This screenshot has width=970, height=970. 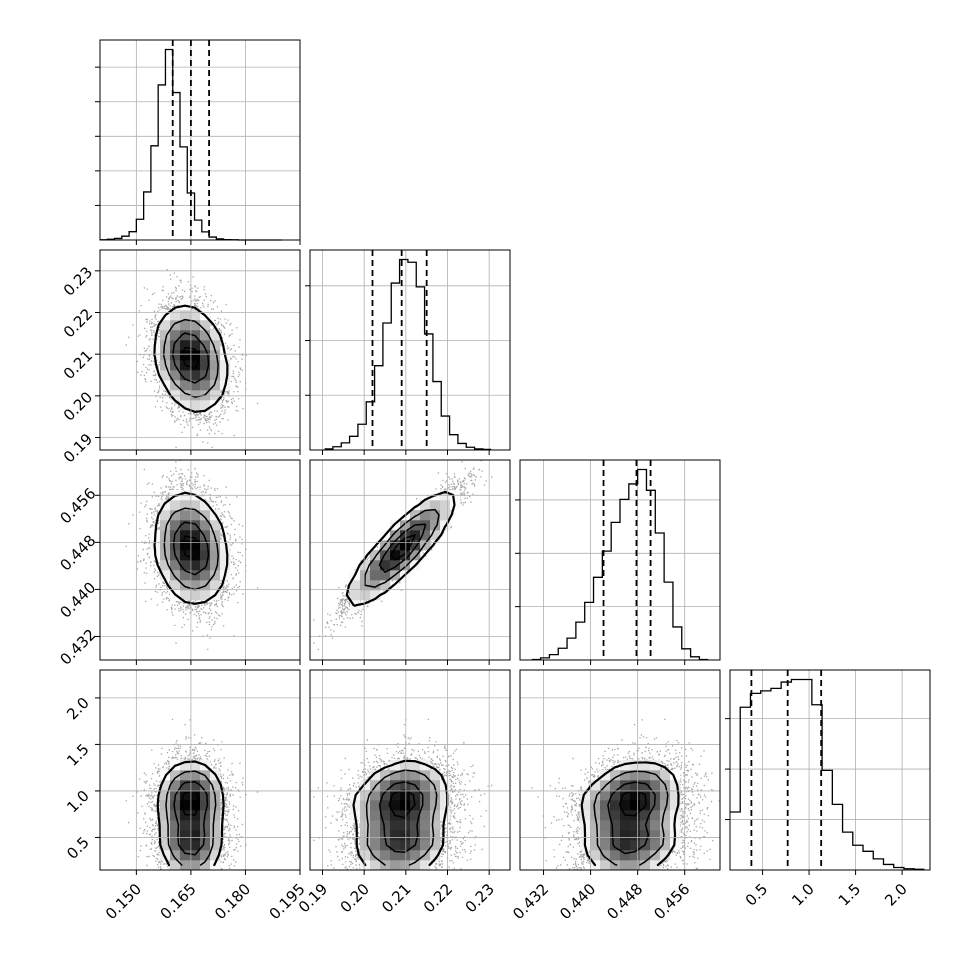 What do you see at coordinates (80, 364) in the screenshot?
I see `y-axis-1: 0.19 0.20 0.21 0.22 0.23` at bounding box center [80, 364].